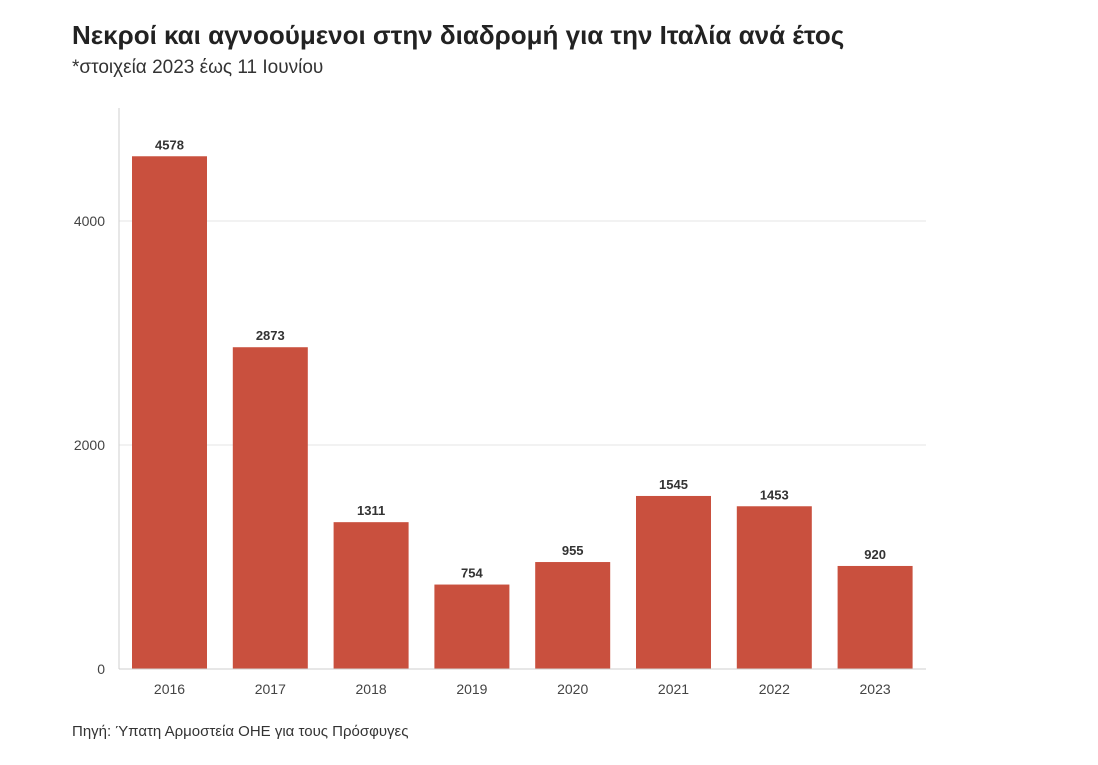 Image resolution: width=1098 pixels, height=765 pixels. What do you see at coordinates (472, 626) in the screenshot?
I see `bar-2019` at bounding box center [472, 626].